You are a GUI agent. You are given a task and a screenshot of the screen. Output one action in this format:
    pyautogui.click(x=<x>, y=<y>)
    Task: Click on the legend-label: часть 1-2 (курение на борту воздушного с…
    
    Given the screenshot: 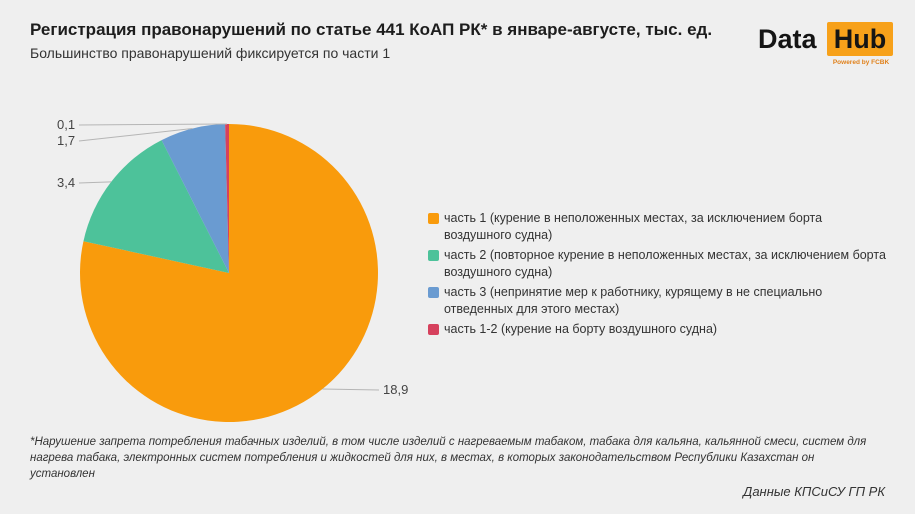 What is the action you would take?
    pyautogui.click(x=581, y=329)
    